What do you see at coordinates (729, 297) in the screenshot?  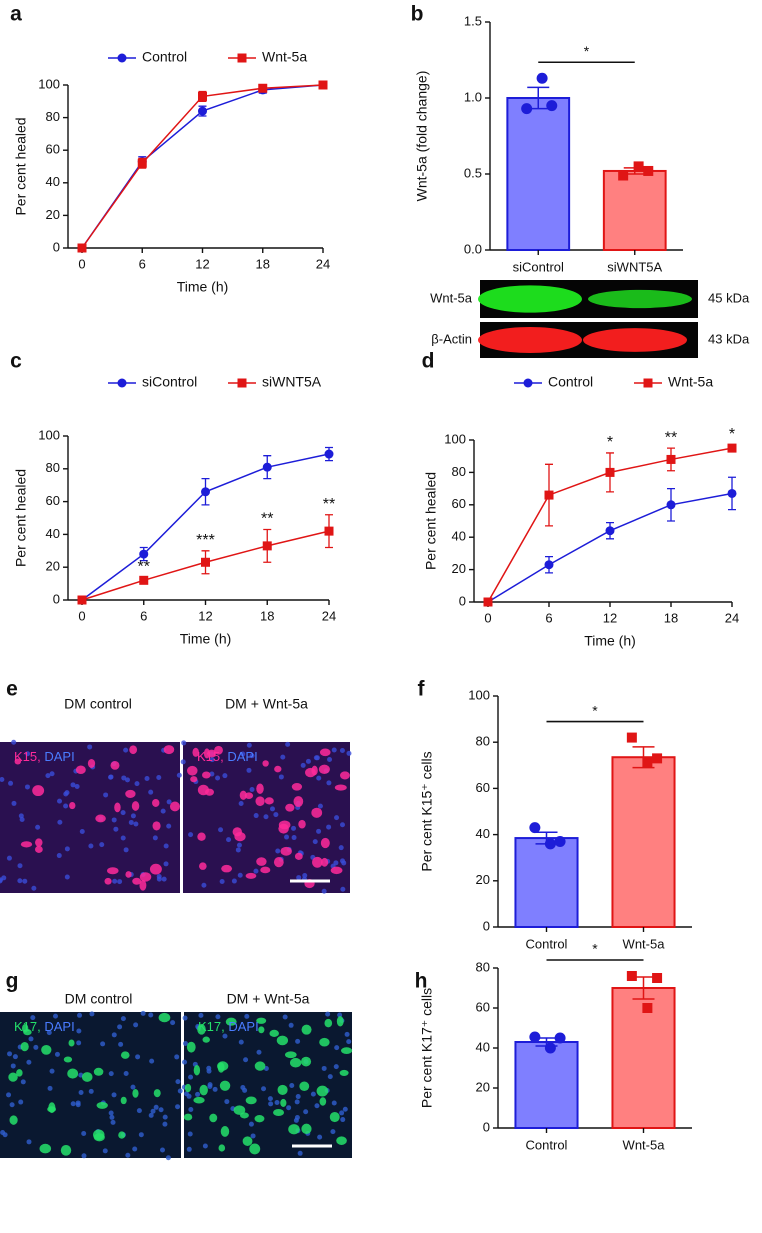 I see `blot-size: 45 kDa` at bounding box center [729, 297].